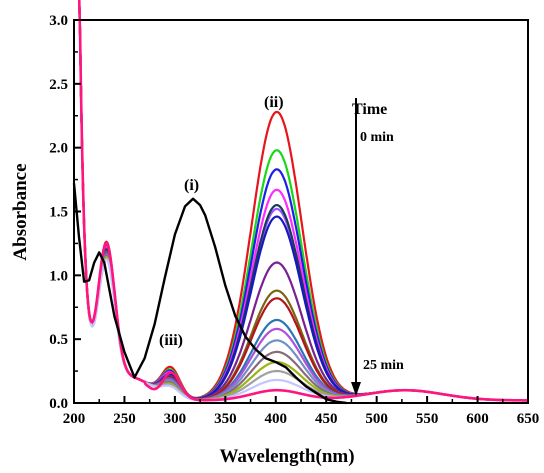  Describe the element at coordinates (58, 276) in the screenshot. I see `y-tick-label: 1.0` at that location.